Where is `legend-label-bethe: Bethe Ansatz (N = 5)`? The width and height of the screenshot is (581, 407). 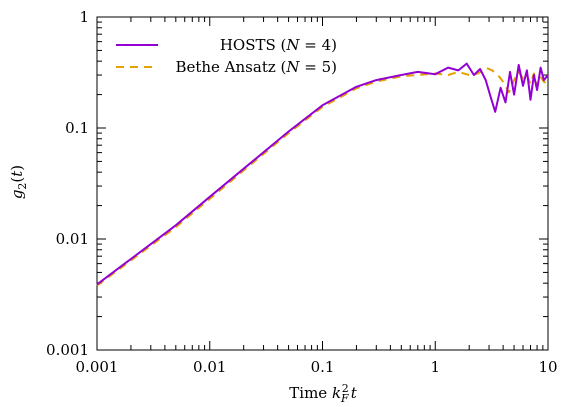
legend-label-bethe: Bethe Ansatz (N = 5) is located at coordinates (256, 67).